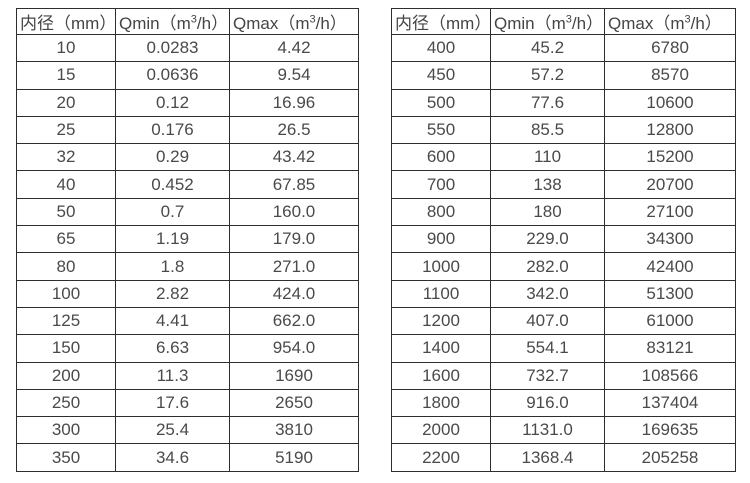  I want to click on diameter-cell: 50, so click(66, 212).